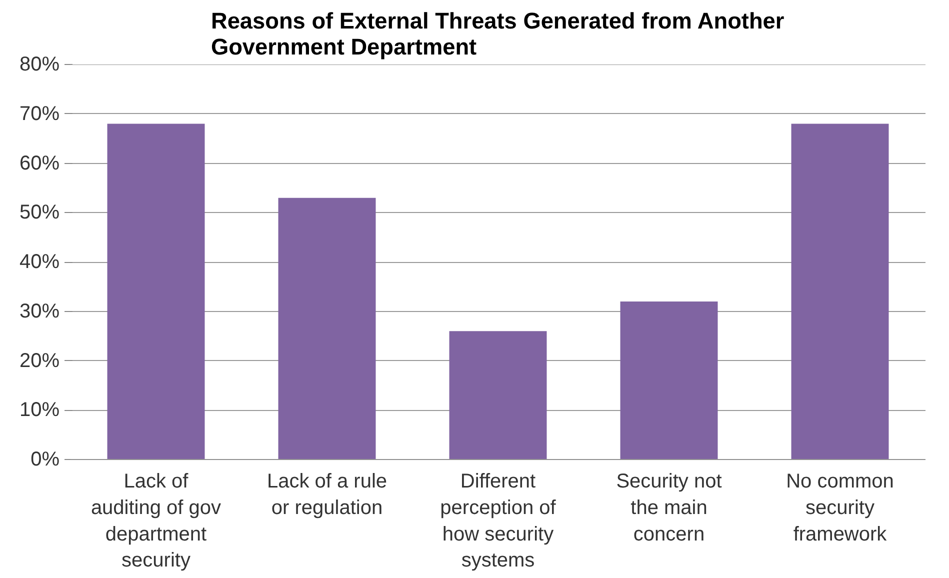  Describe the element at coordinates (39, 163) in the screenshot. I see `y-tick-label: 60%` at that location.